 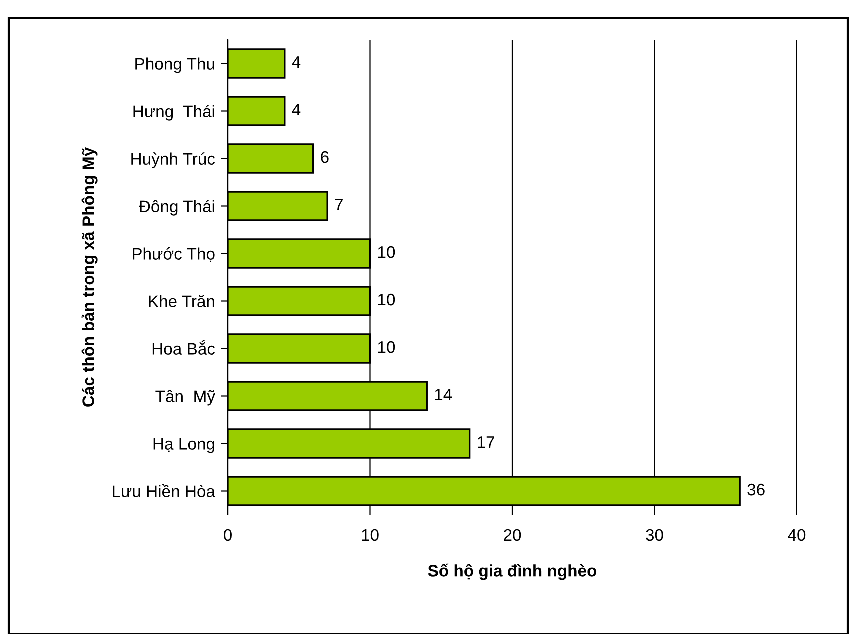 I want to click on x-tick-label: 10, so click(x=370, y=535).